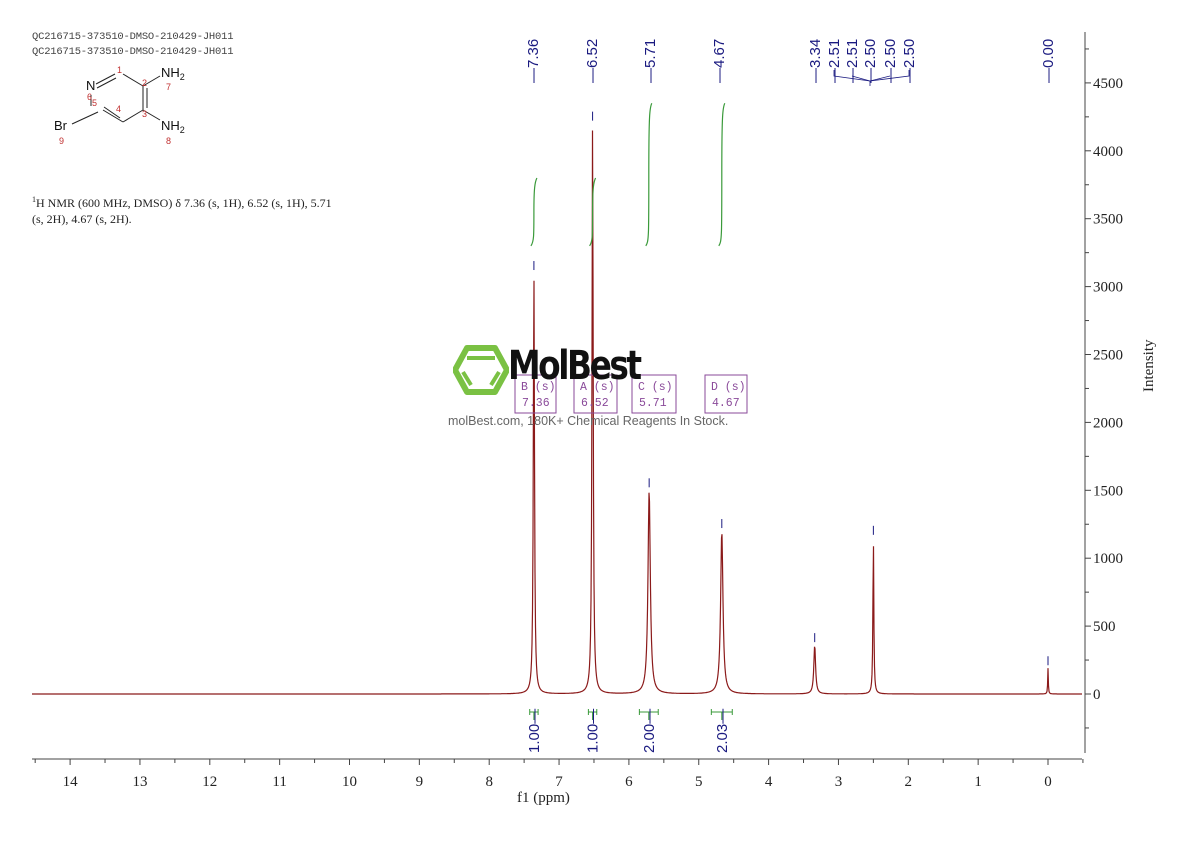  What do you see at coordinates (144, 83) in the screenshot?
I see `svg-text: 2` at bounding box center [144, 83].